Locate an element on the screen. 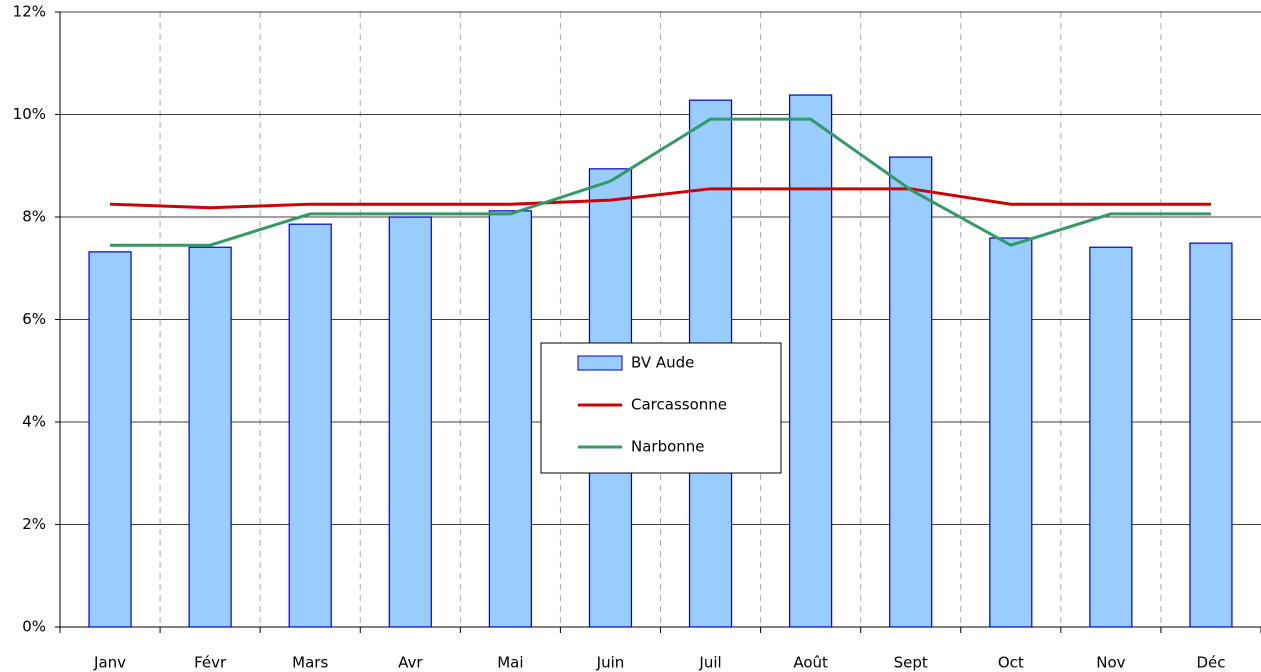 The image size is (1261, 672). y-tick-label: 2% is located at coordinates (34, 524).